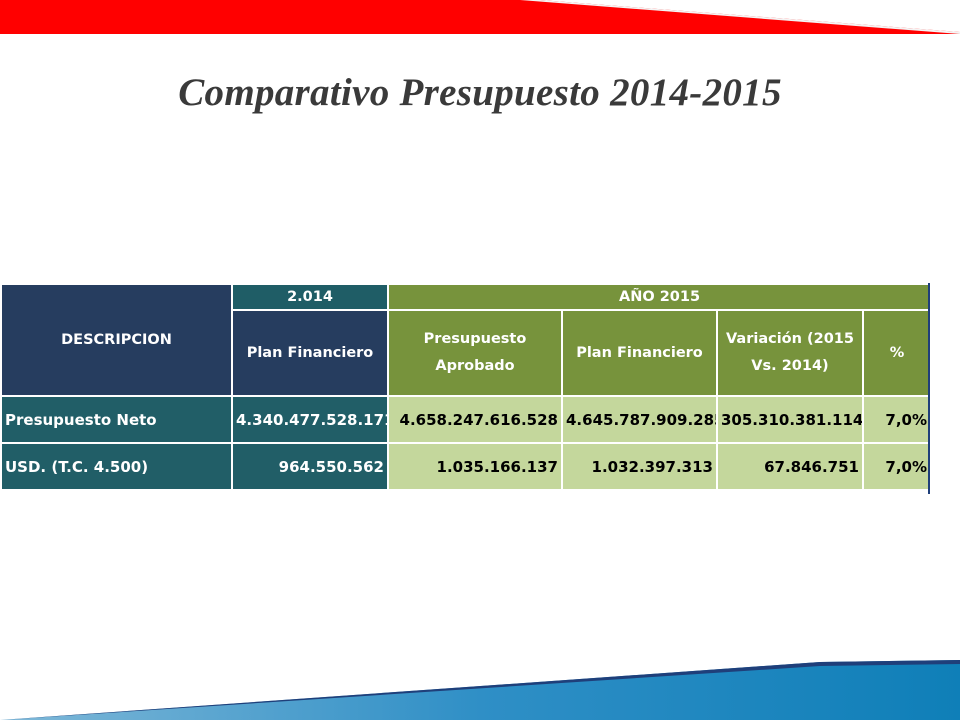 This screenshot has width=960, height=720. What do you see at coordinates (659, 297) in the screenshot?
I see `header-group-2015: AÑO 2015` at bounding box center [659, 297].